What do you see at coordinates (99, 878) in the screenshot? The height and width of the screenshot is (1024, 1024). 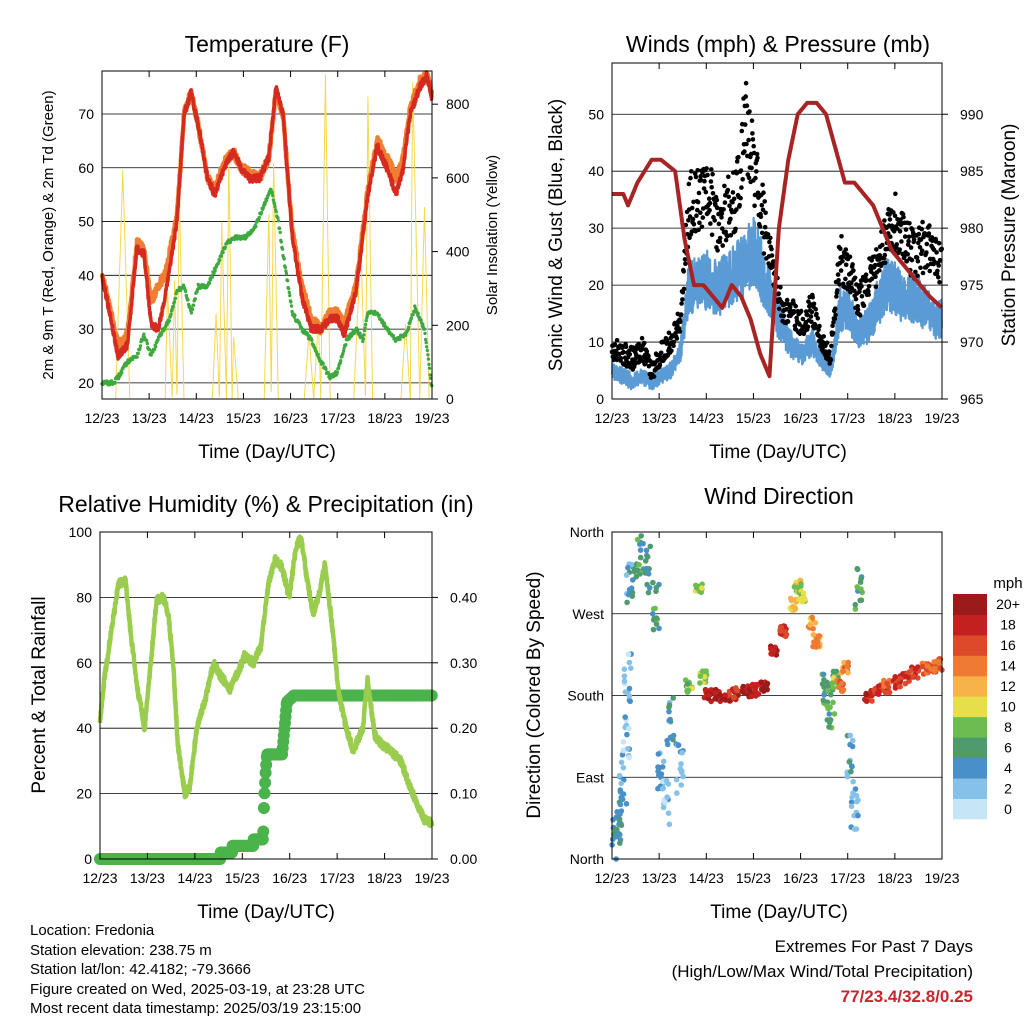 I see `x-tick-label: 12/23` at bounding box center [99, 878].